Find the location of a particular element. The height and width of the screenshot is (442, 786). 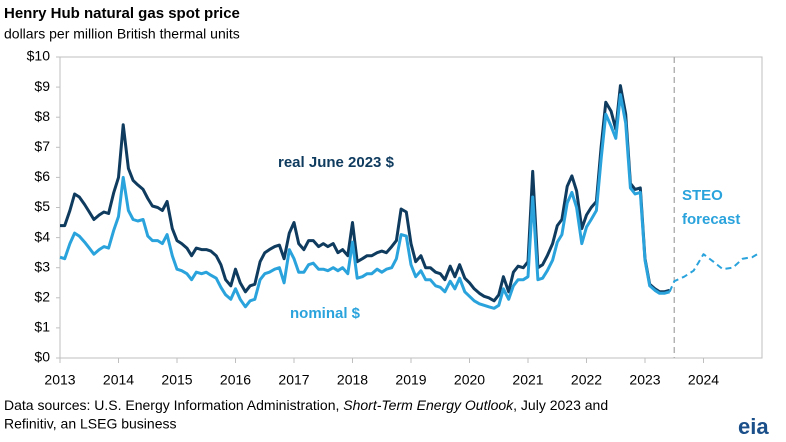

logo: eia is located at coordinates (753, 426).